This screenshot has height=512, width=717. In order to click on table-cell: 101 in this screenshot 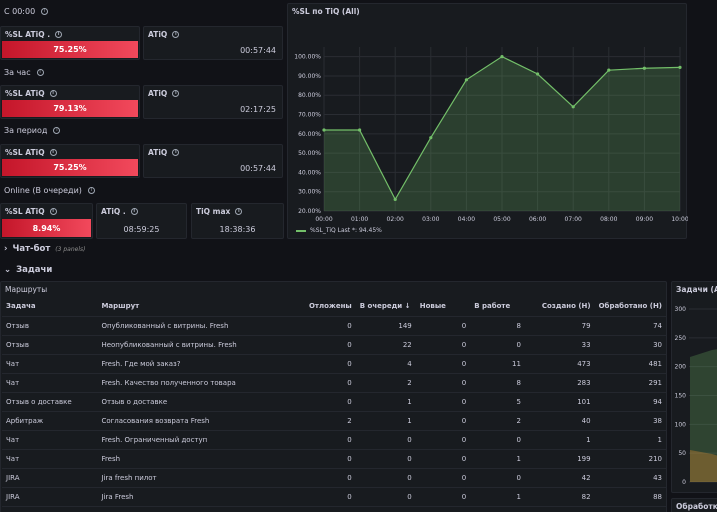, I will do `click(559, 402)`.